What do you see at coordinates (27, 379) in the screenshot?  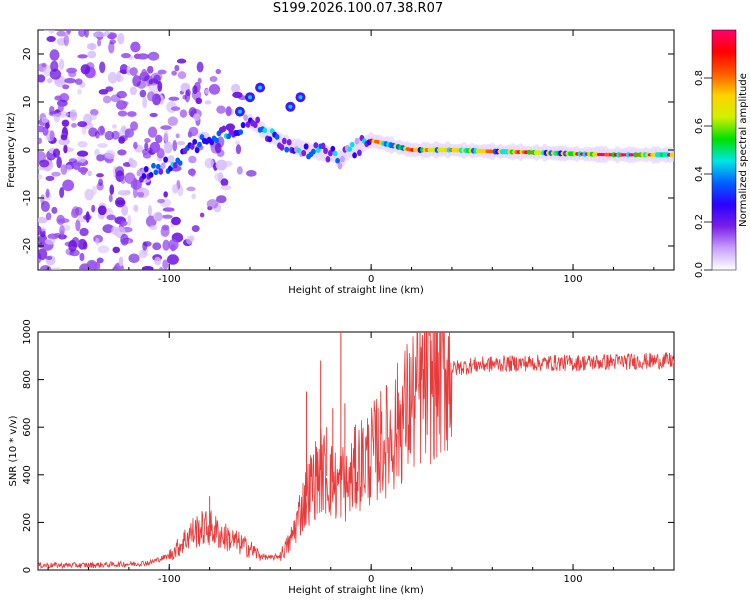 I see `y-tick-label: 800` at bounding box center [27, 379].